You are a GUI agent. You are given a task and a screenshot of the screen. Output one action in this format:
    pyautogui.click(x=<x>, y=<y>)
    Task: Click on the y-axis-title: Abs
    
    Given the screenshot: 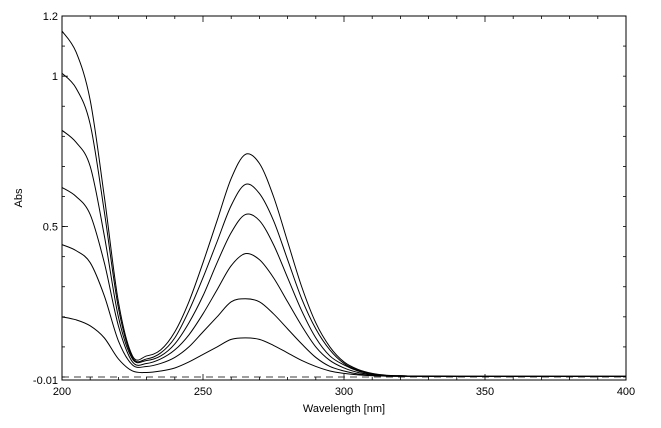 What is the action you would take?
    pyautogui.click(x=19, y=197)
    